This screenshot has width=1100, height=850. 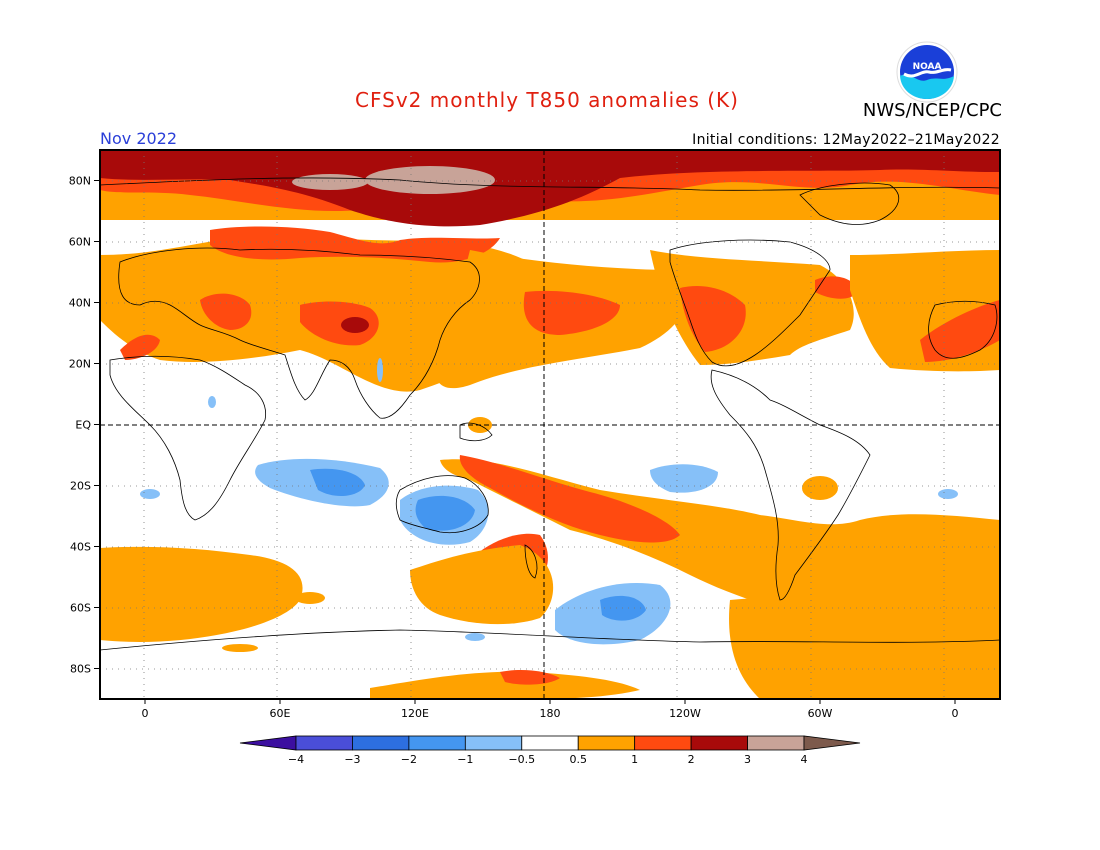 I want to click on lat-label: EQ, so click(x=83, y=425).